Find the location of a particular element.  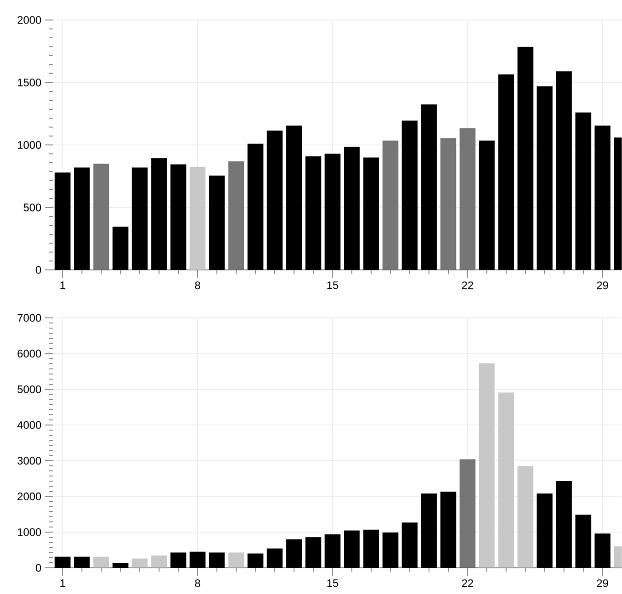

y-tick-label: 3000 is located at coordinates (30, 460).